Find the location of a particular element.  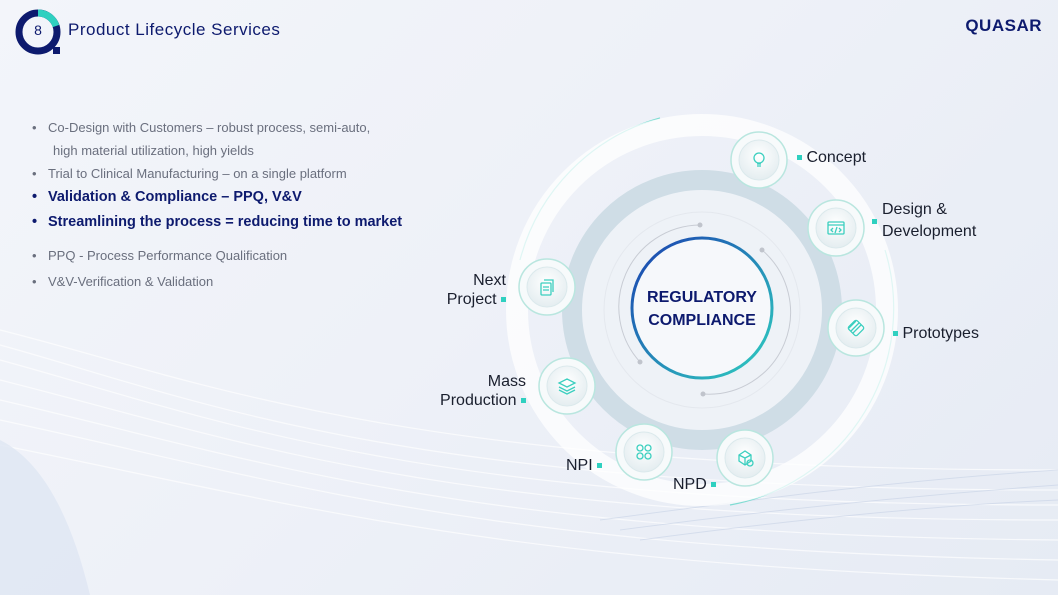

stage-label-npd: NPD is located at coordinates (695, 484).